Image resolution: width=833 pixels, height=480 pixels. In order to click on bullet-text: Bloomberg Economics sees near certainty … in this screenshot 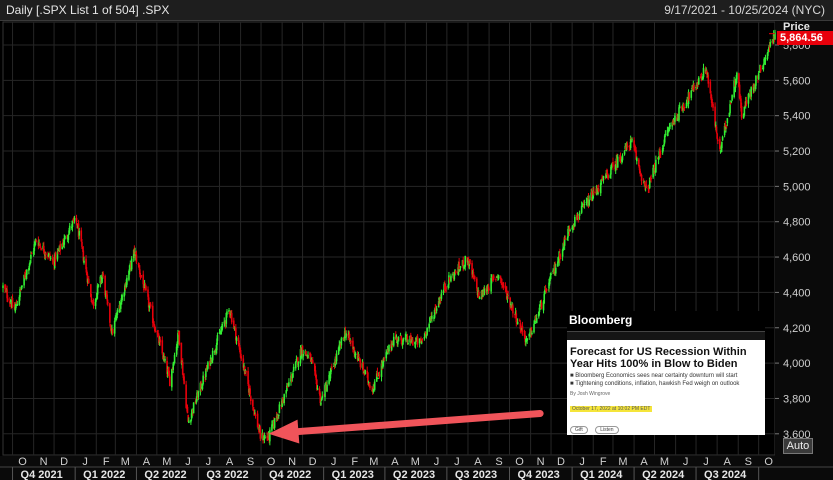, I will do `click(656, 376)`.